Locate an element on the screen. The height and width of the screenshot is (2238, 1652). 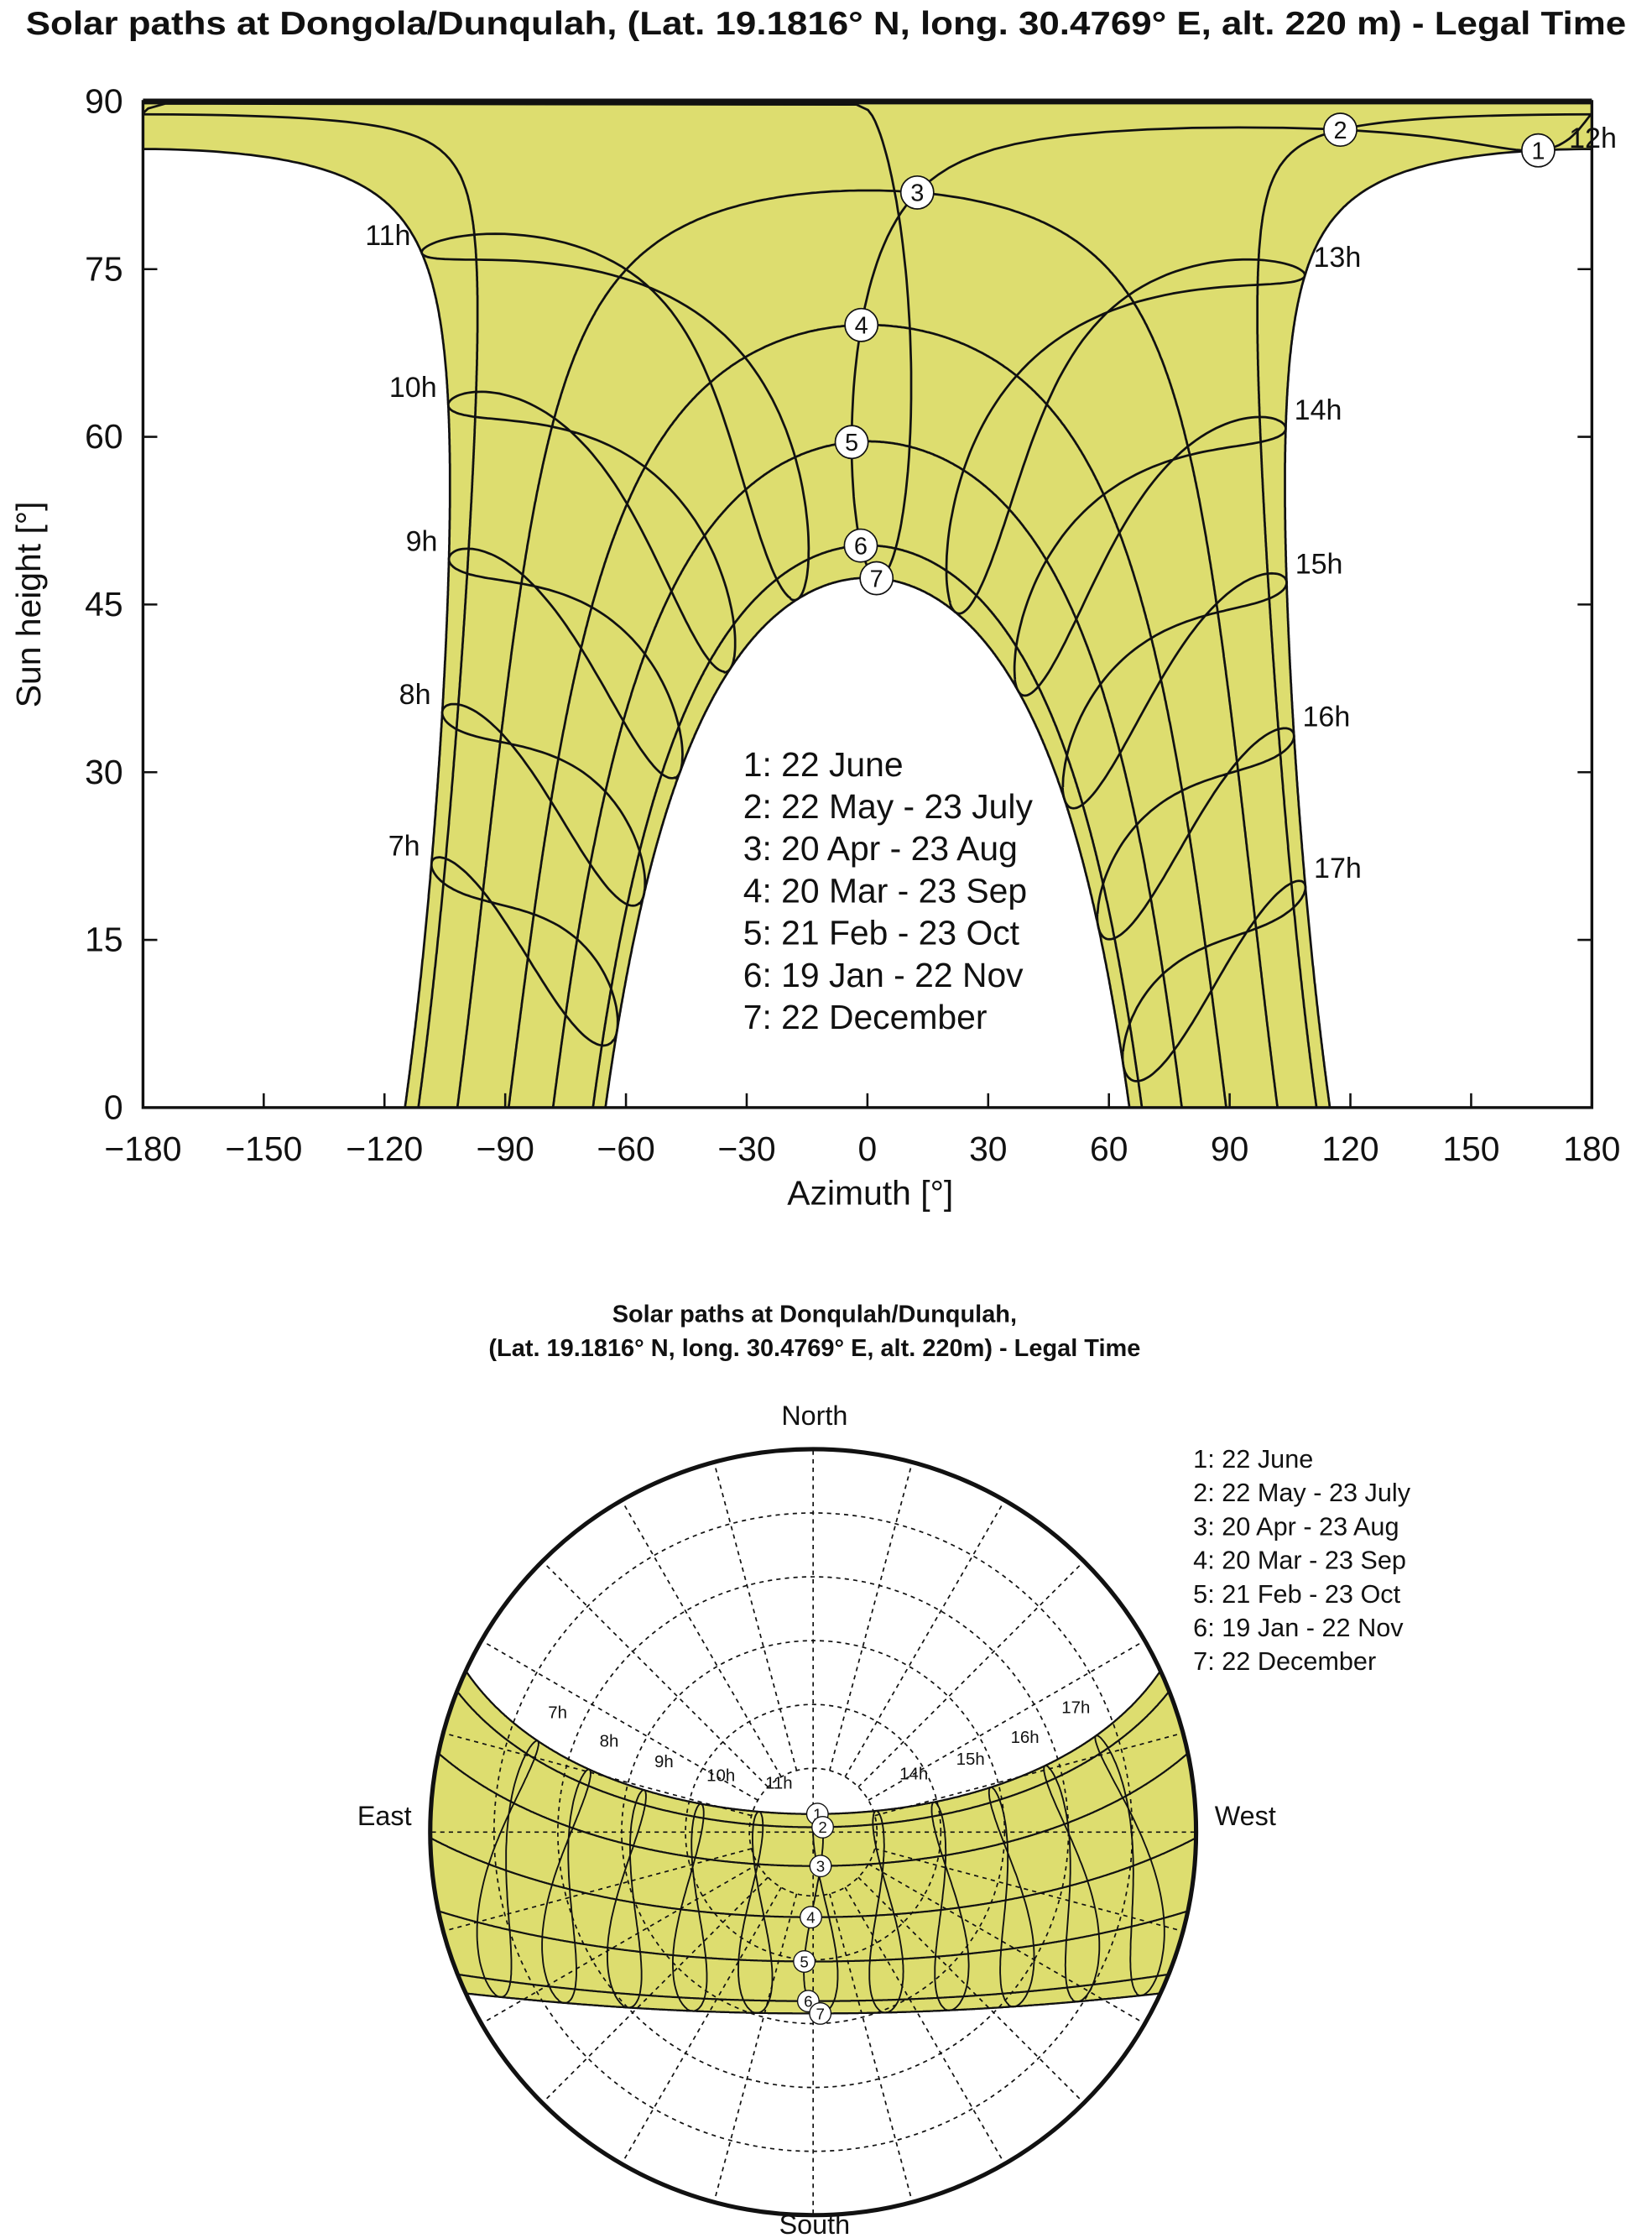
x-tick-label: −30 is located at coordinates (746, 1148).